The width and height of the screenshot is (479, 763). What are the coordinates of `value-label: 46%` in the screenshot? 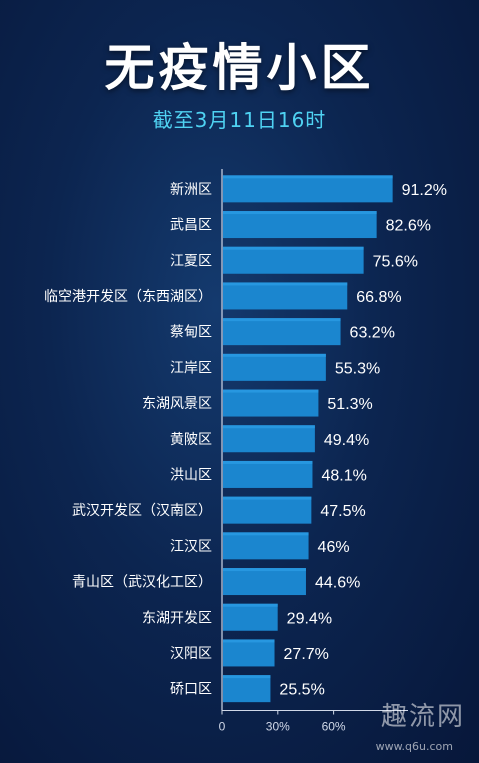 It's located at (334, 547).